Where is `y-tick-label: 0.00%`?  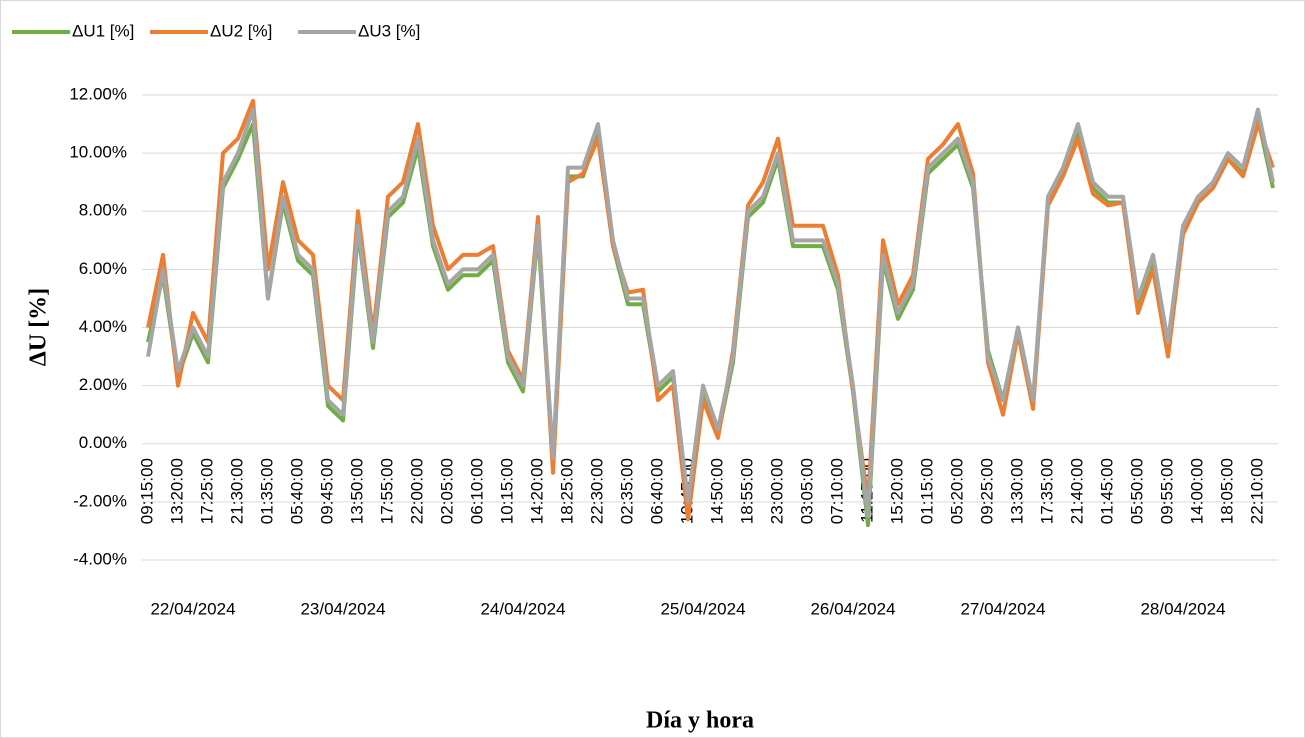
y-tick-label: 0.00% is located at coordinates (103, 442).